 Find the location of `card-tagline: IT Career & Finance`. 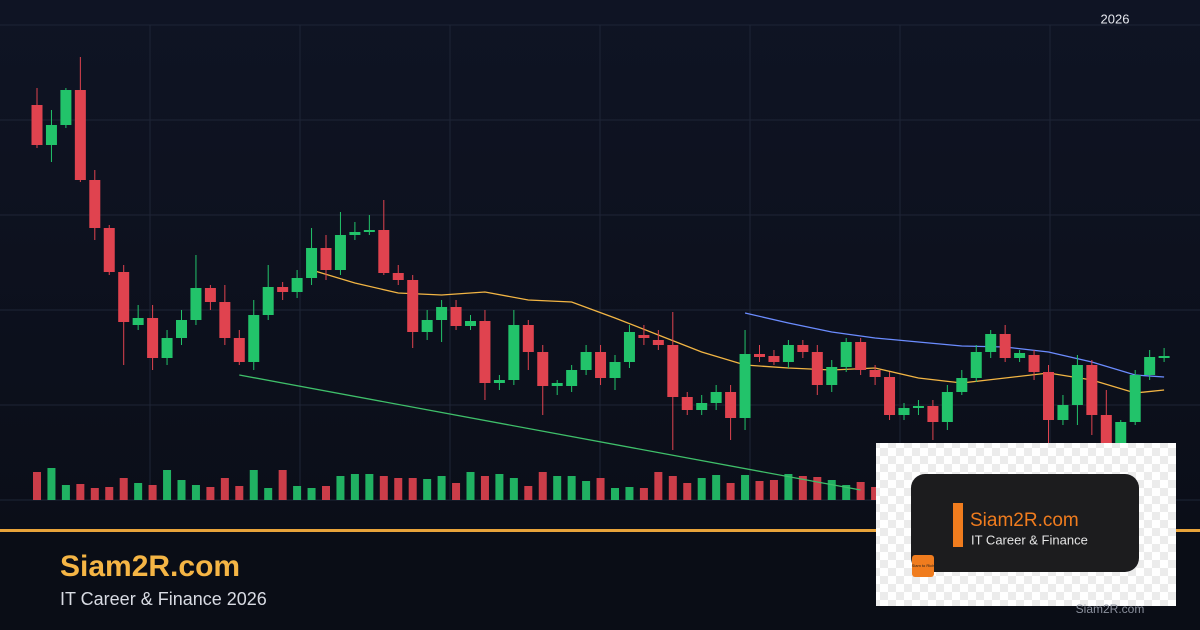

card-tagline: IT Career & Finance is located at coordinates (1029, 539).